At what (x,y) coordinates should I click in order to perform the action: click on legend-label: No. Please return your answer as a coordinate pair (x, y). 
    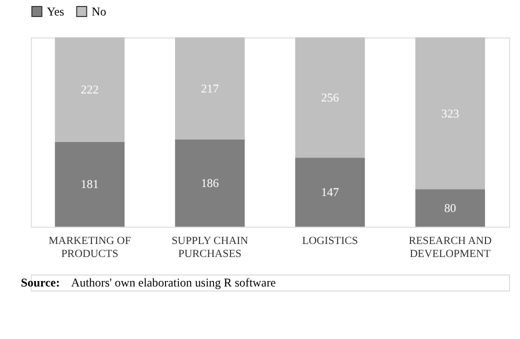
    Looking at the image, I should click on (99, 11).